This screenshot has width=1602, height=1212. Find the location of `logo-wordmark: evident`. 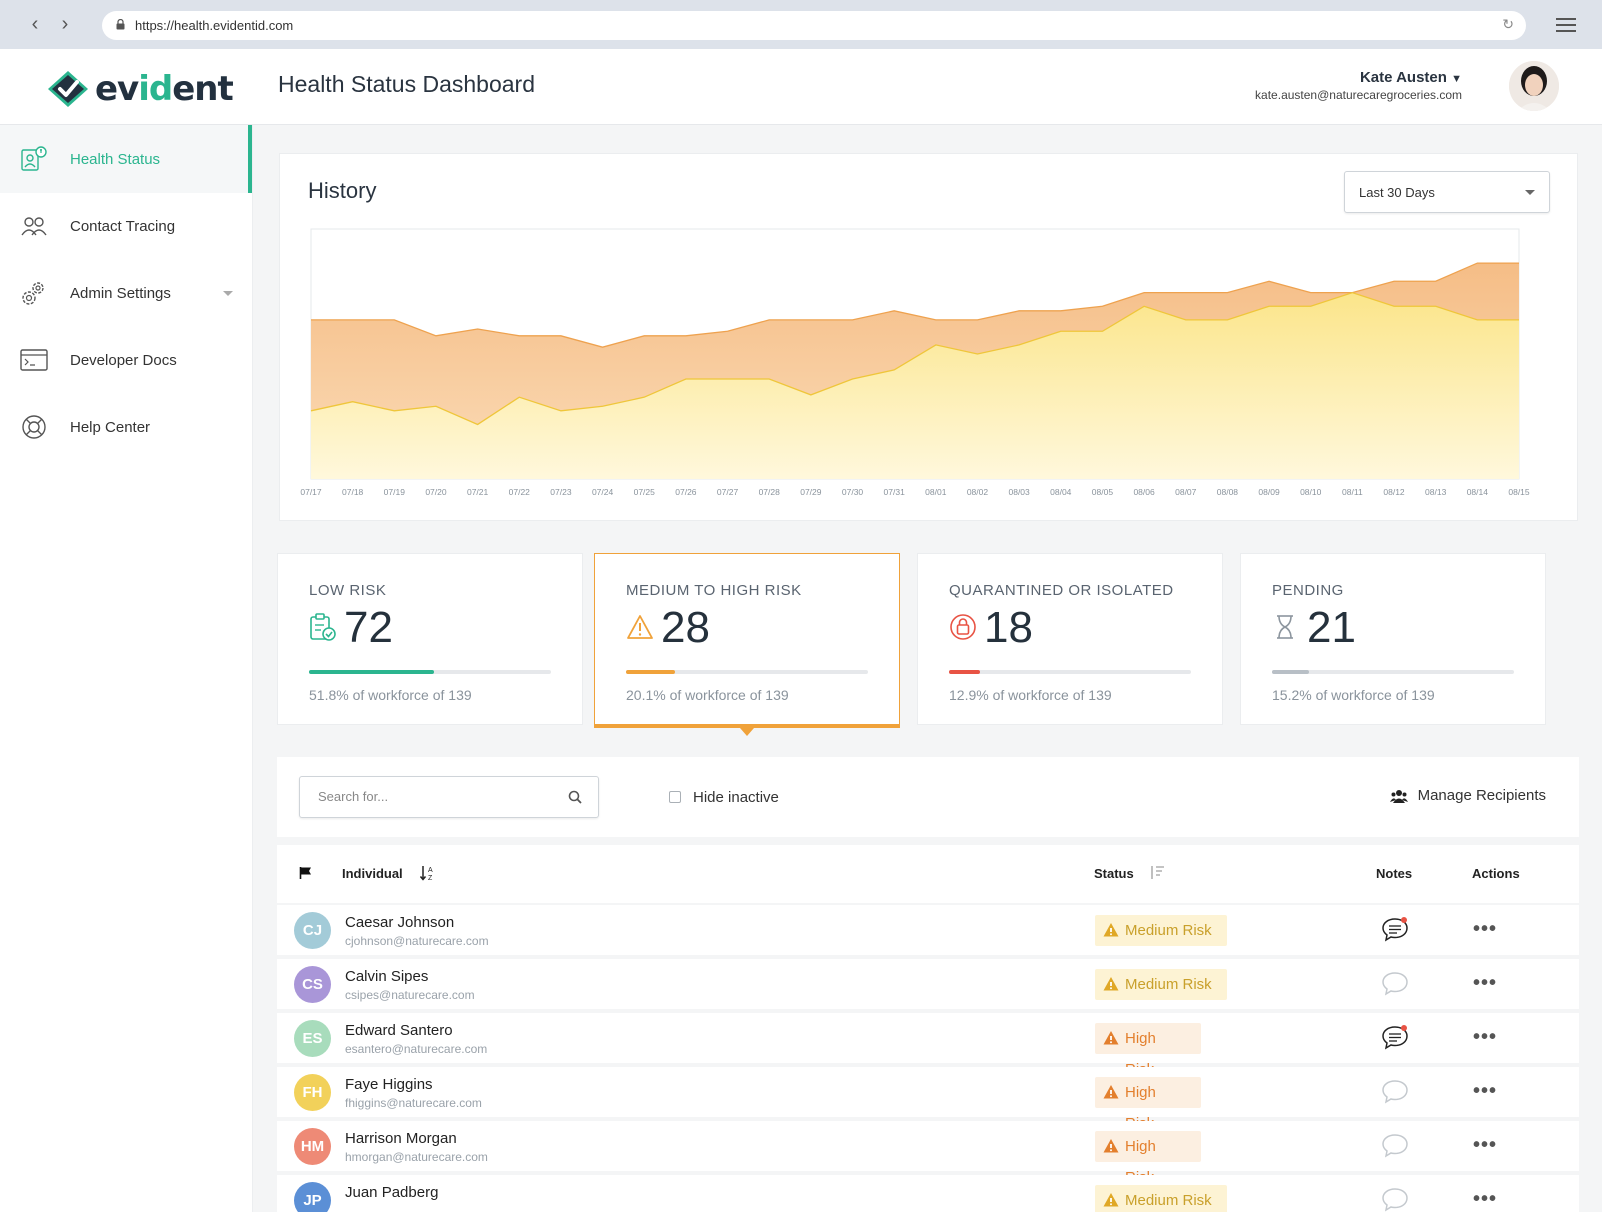

logo-wordmark: evident is located at coordinates (164, 89).